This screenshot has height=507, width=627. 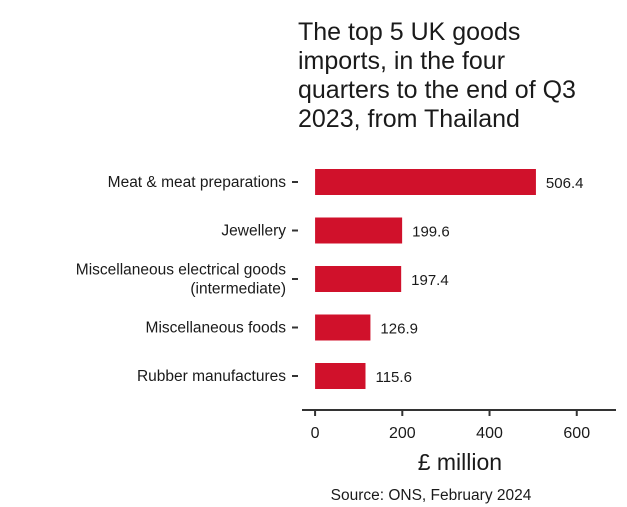 I want to click on value-label: 115.6, so click(x=393, y=377).